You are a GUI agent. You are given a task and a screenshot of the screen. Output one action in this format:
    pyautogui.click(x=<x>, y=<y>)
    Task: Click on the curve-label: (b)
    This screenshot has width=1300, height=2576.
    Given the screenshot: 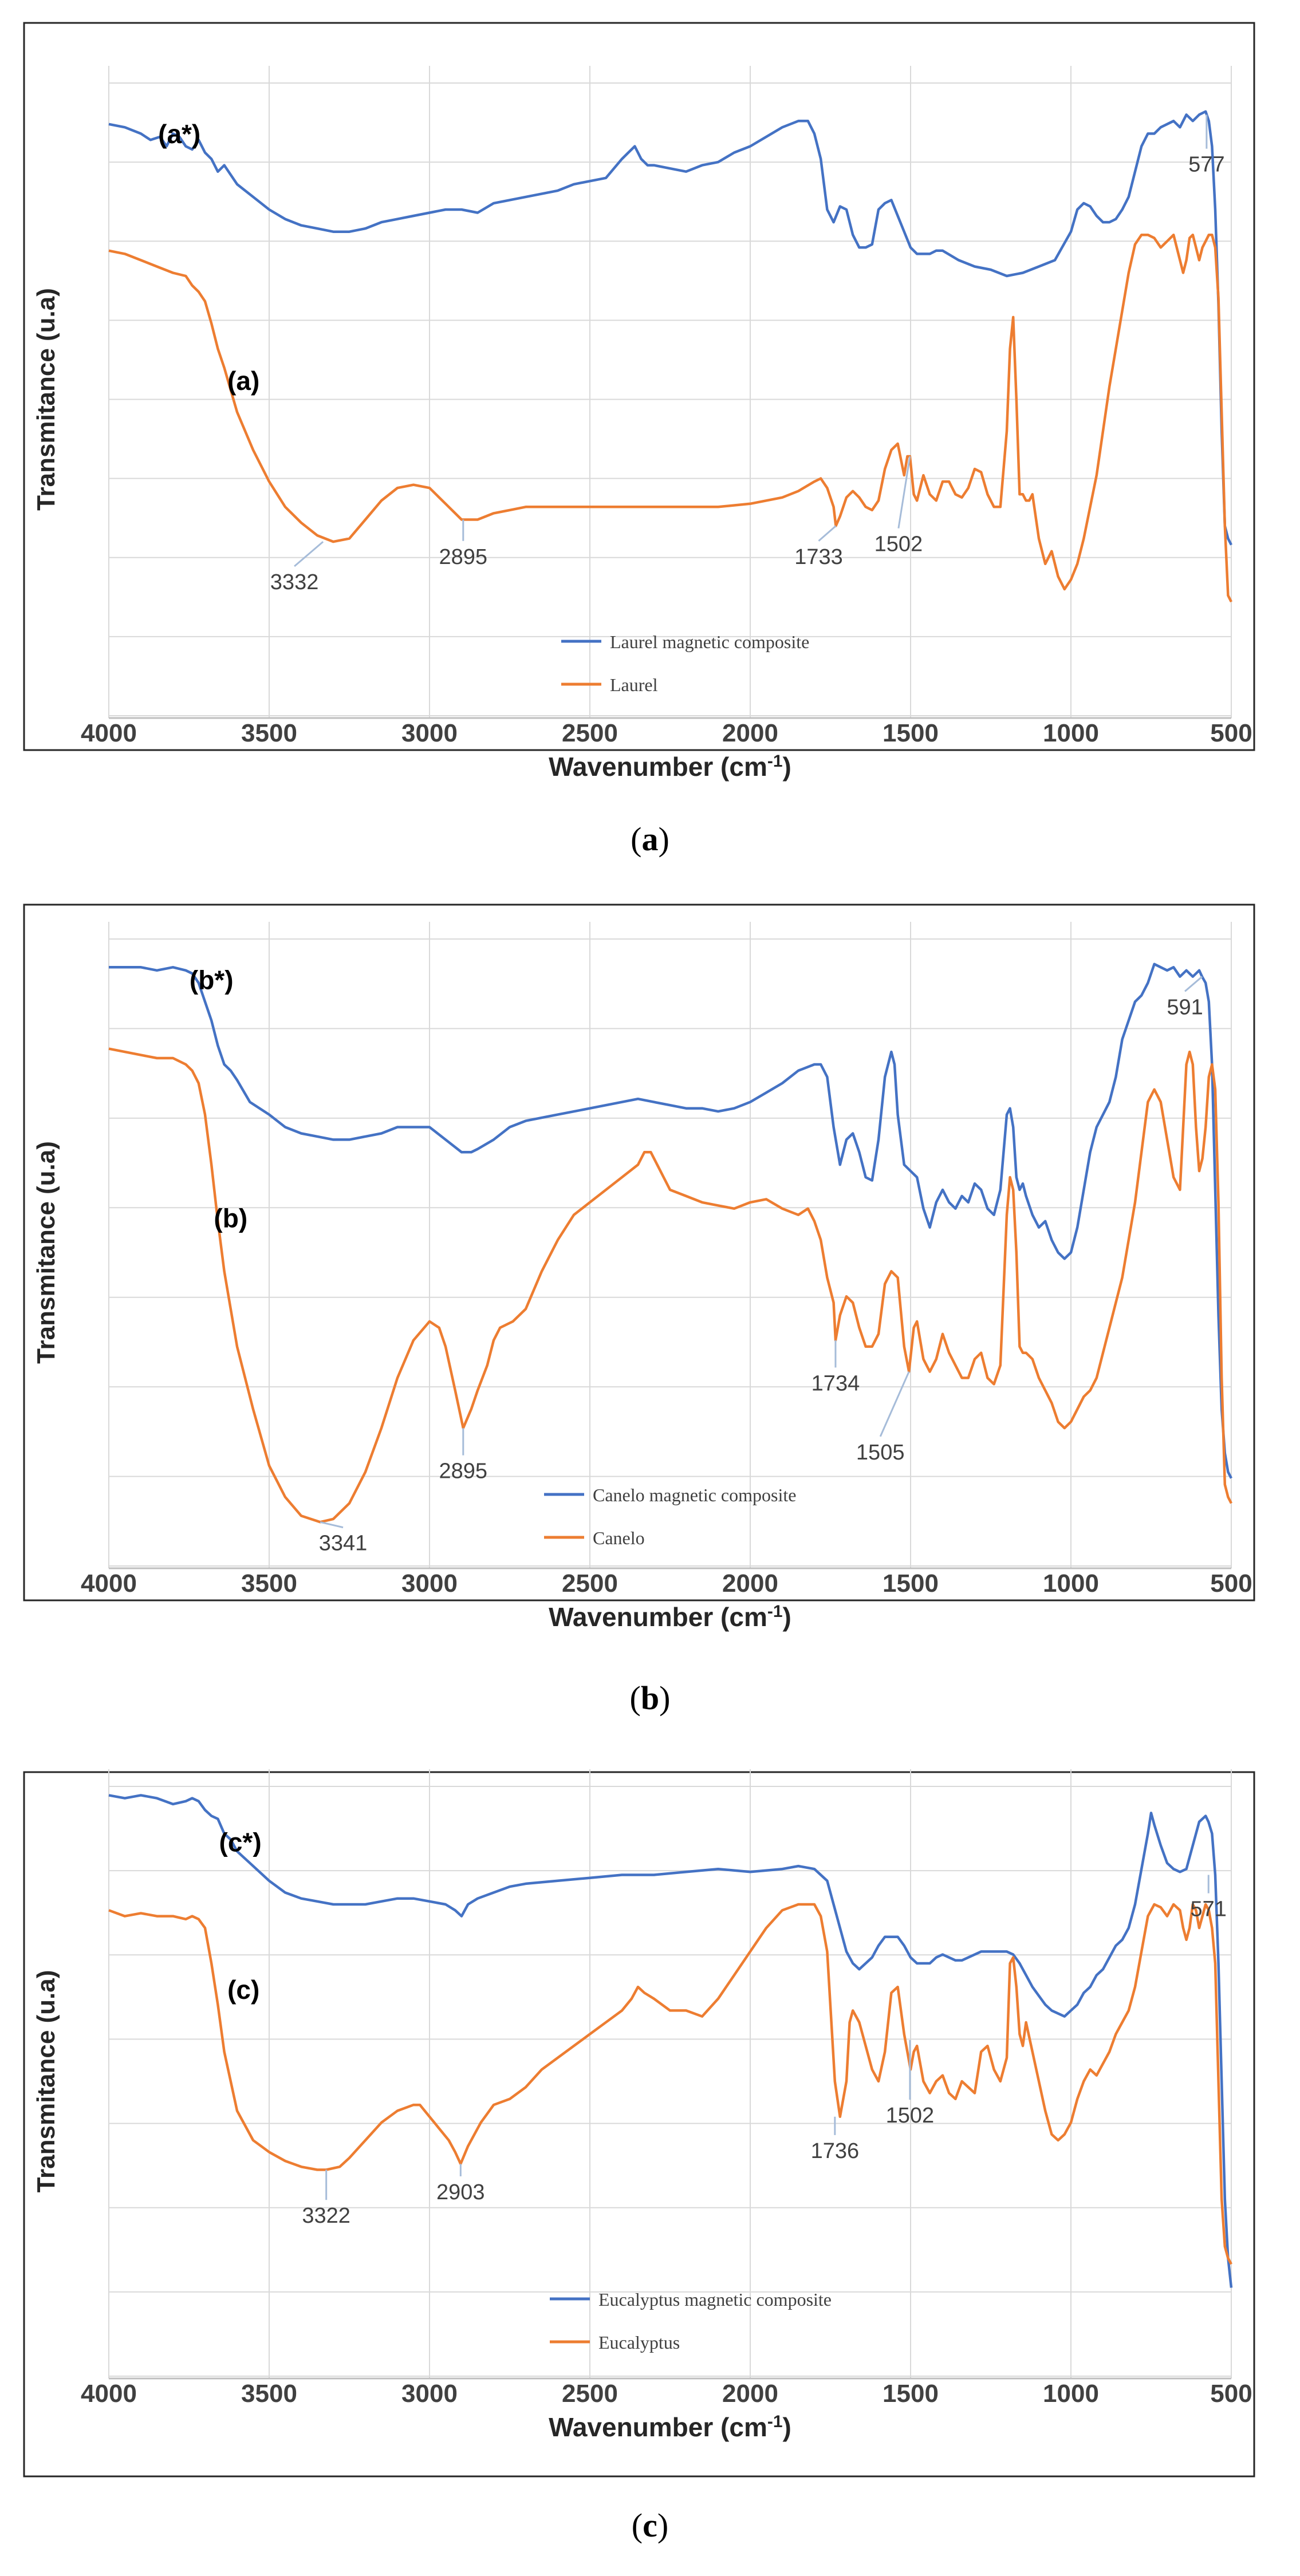 What is the action you would take?
    pyautogui.click(x=230, y=1218)
    